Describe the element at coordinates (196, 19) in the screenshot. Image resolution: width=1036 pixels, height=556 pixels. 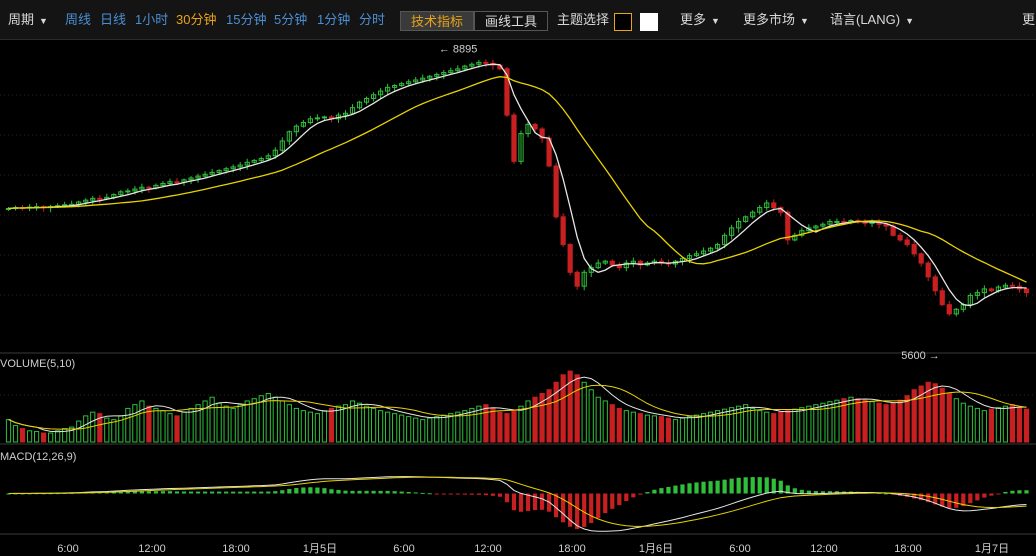
I see `period-30m: 30分钟` at that location.